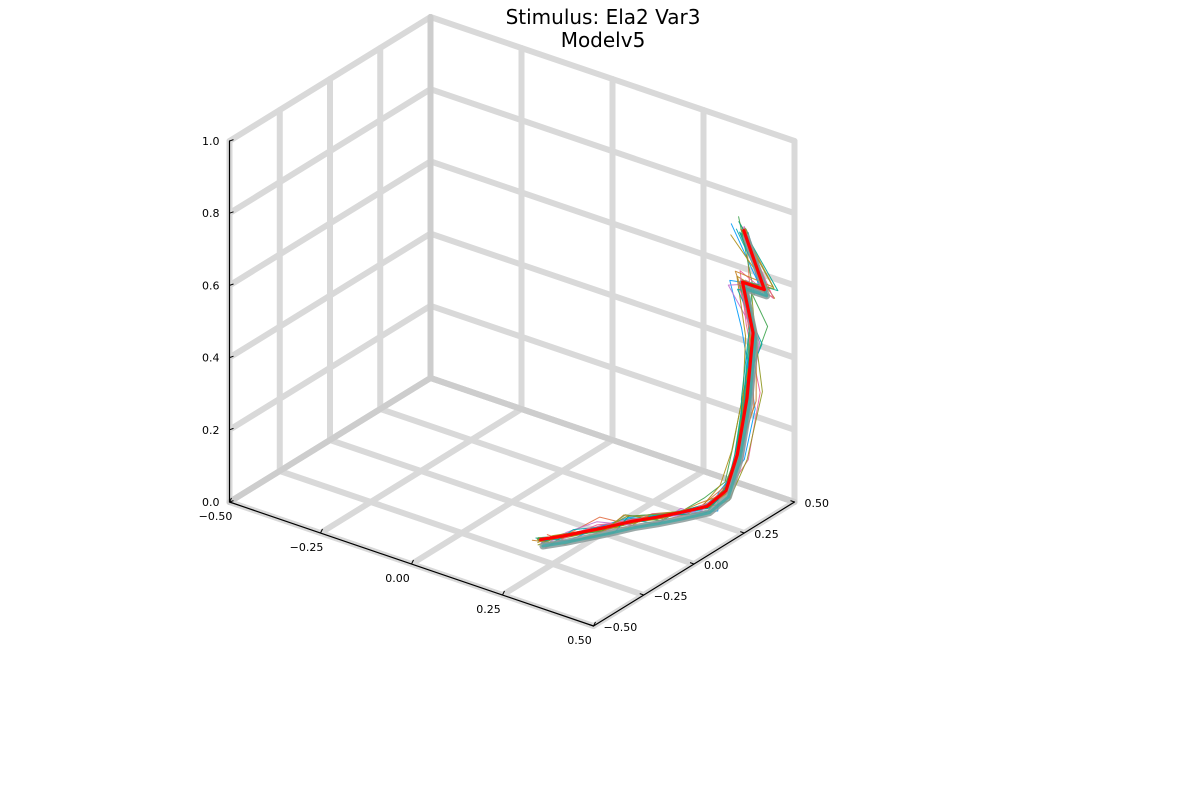 The height and width of the screenshot is (800, 1200). What do you see at coordinates (330, 440) in the screenshot?
I see `left-floor-edge` at bounding box center [330, 440].